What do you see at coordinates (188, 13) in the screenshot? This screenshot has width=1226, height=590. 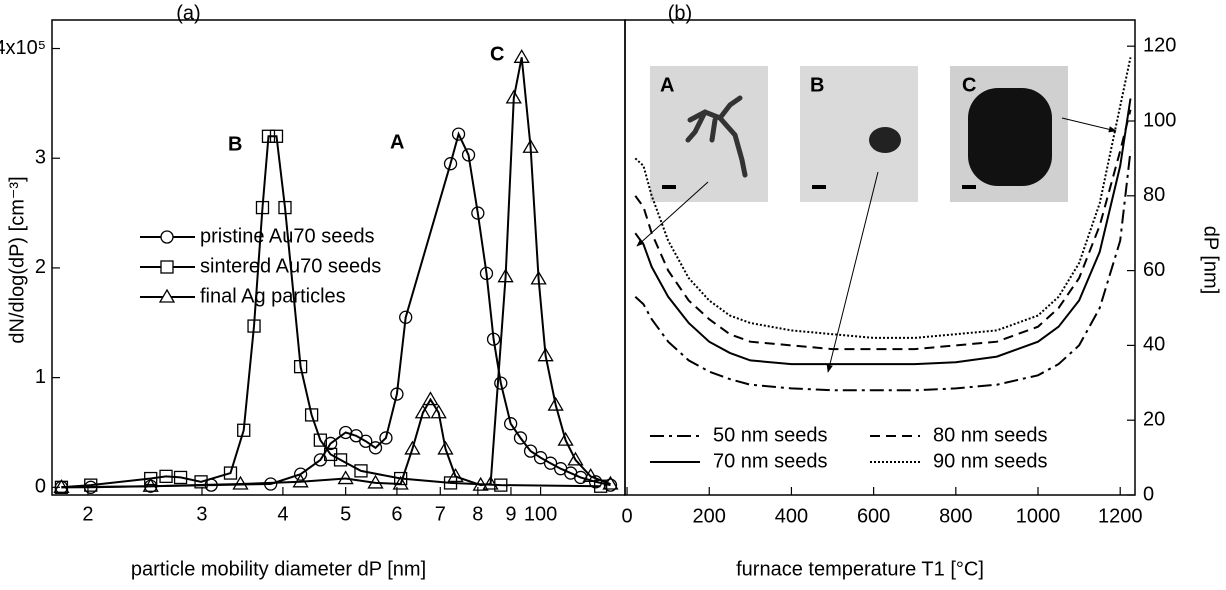 I see `panel-label: (a)` at bounding box center [188, 13].